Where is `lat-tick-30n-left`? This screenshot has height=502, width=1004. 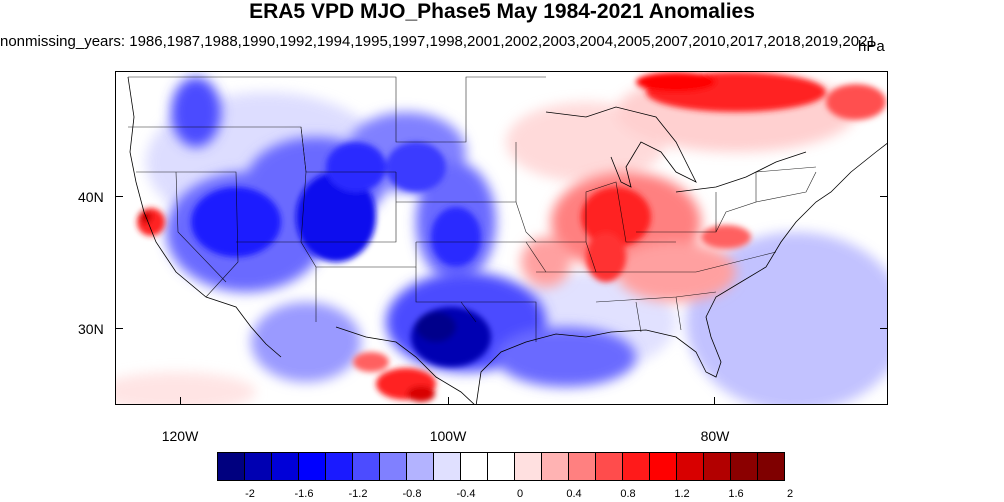
lat-tick-30n-left is located at coordinates (119, 328).